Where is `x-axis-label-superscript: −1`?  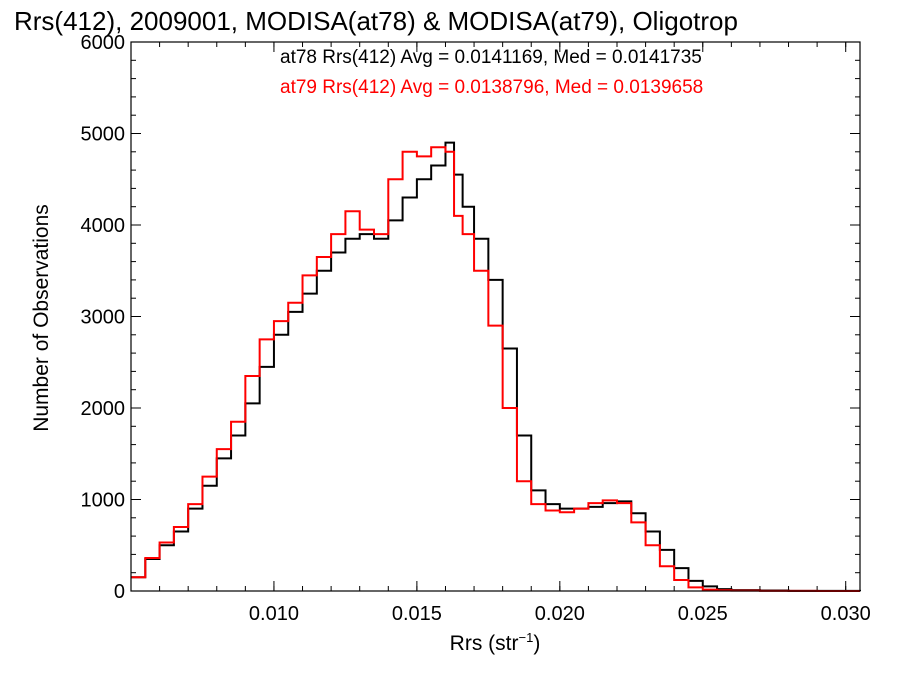 x-axis-label-superscript: −1 is located at coordinates (526, 637).